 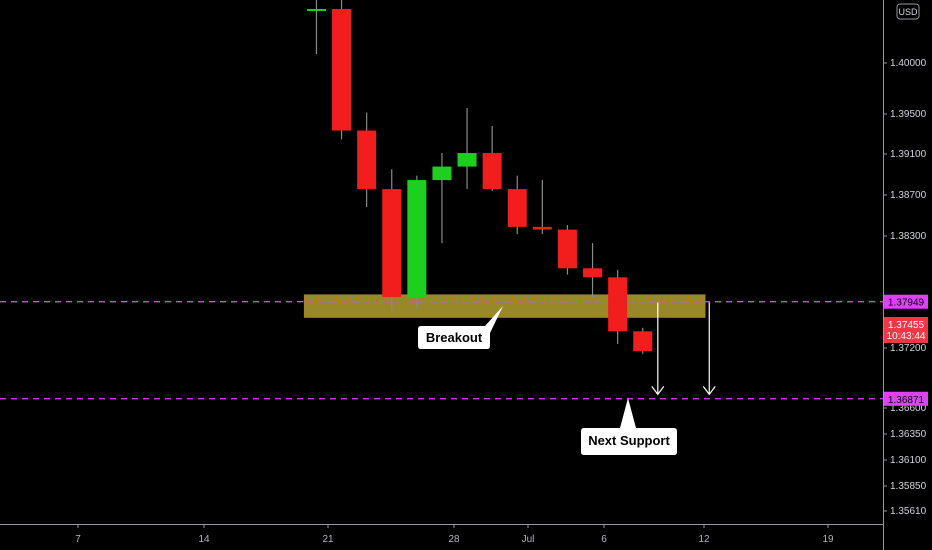 I want to click on price-tick-label: 1.39500, so click(x=908, y=114).